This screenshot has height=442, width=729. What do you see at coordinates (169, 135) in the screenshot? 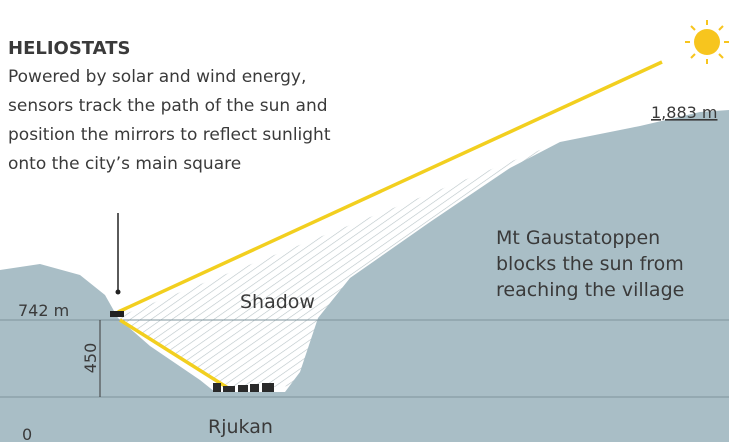
I see `description-line: position the mirrors to reflect sunlight` at bounding box center [169, 135].